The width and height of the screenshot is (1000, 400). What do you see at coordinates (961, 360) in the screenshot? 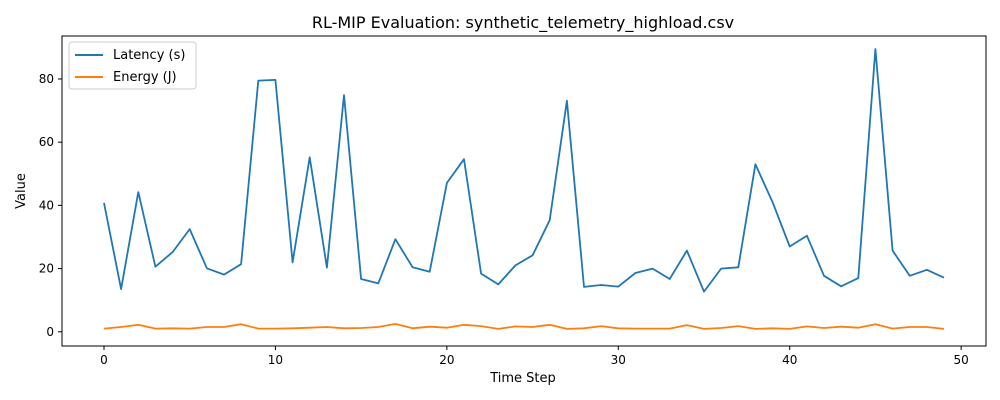
I see `x-tick-label: 50` at bounding box center [961, 360].